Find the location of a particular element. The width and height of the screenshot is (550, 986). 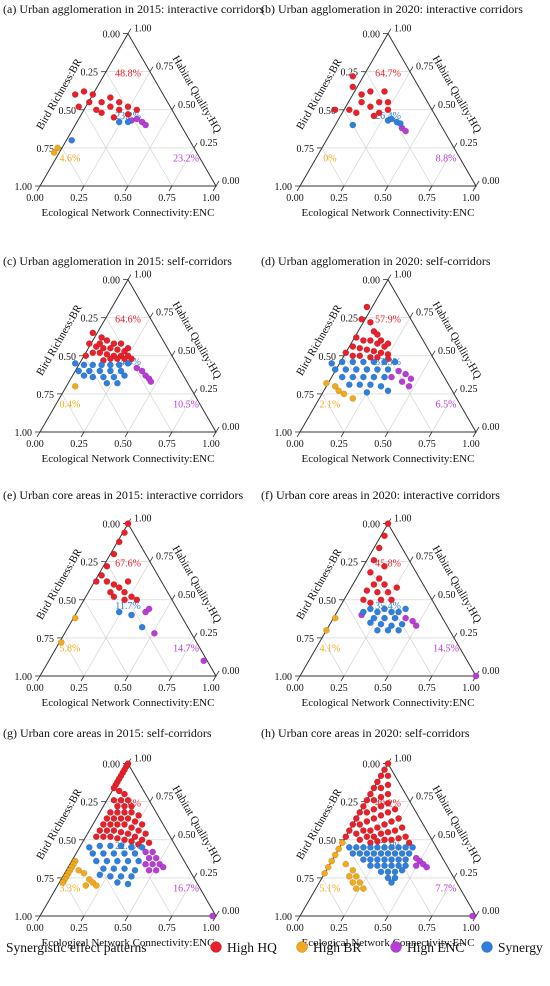

right-tick-label: 0.50 is located at coordinates (447, 595).